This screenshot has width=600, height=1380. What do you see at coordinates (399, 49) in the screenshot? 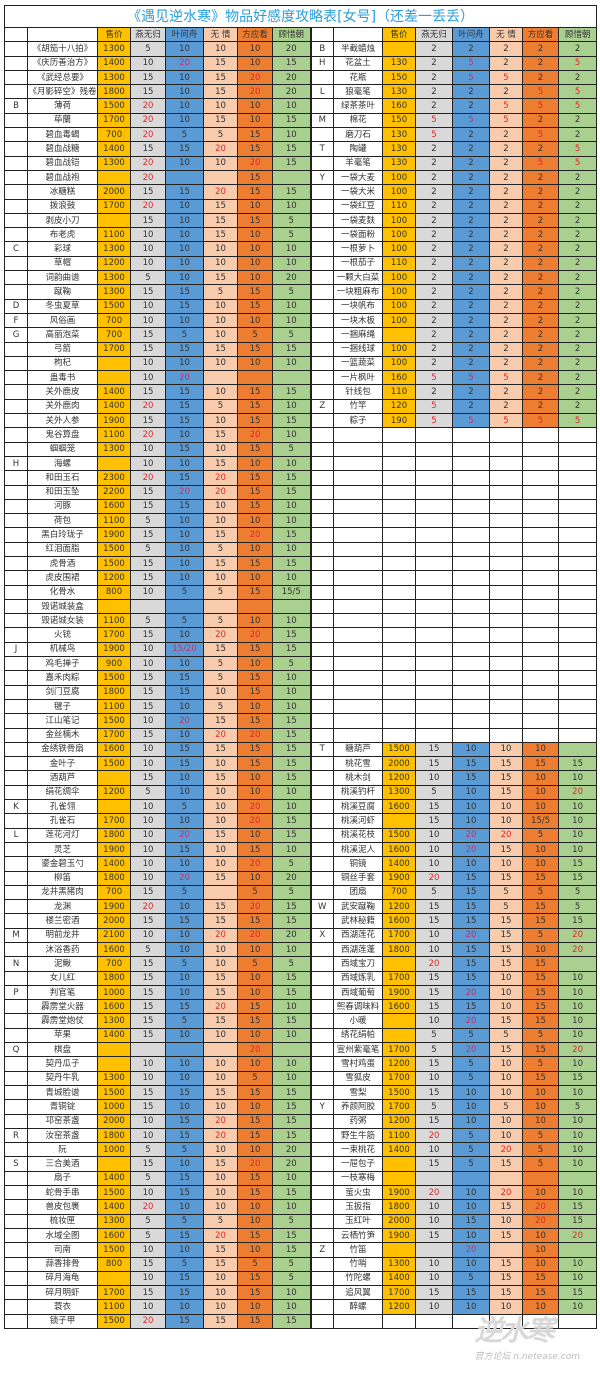
I see `price-cell` at bounding box center [399, 49].